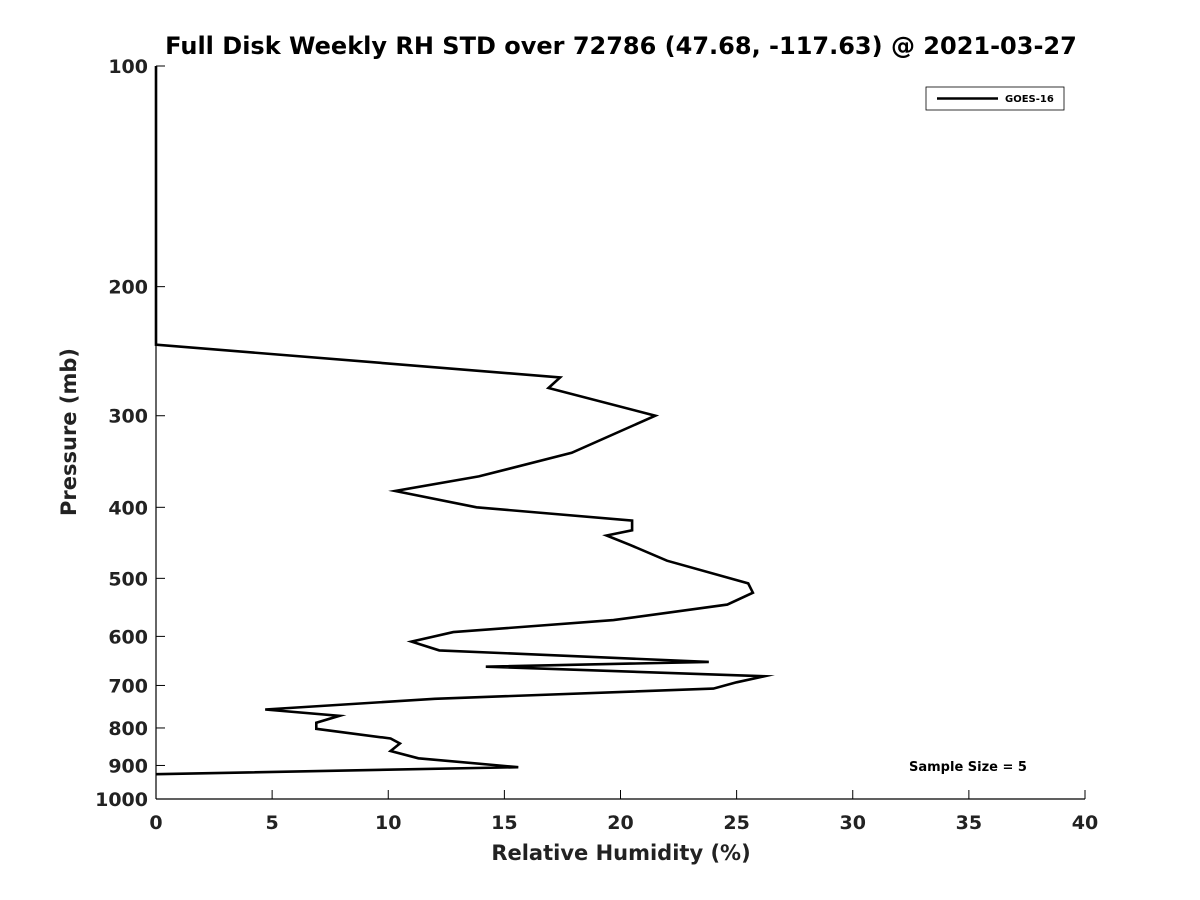 This screenshot has width=1200, height=900. Describe the element at coordinates (504, 823) in the screenshot. I see `x-tick-label: 15` at that location.